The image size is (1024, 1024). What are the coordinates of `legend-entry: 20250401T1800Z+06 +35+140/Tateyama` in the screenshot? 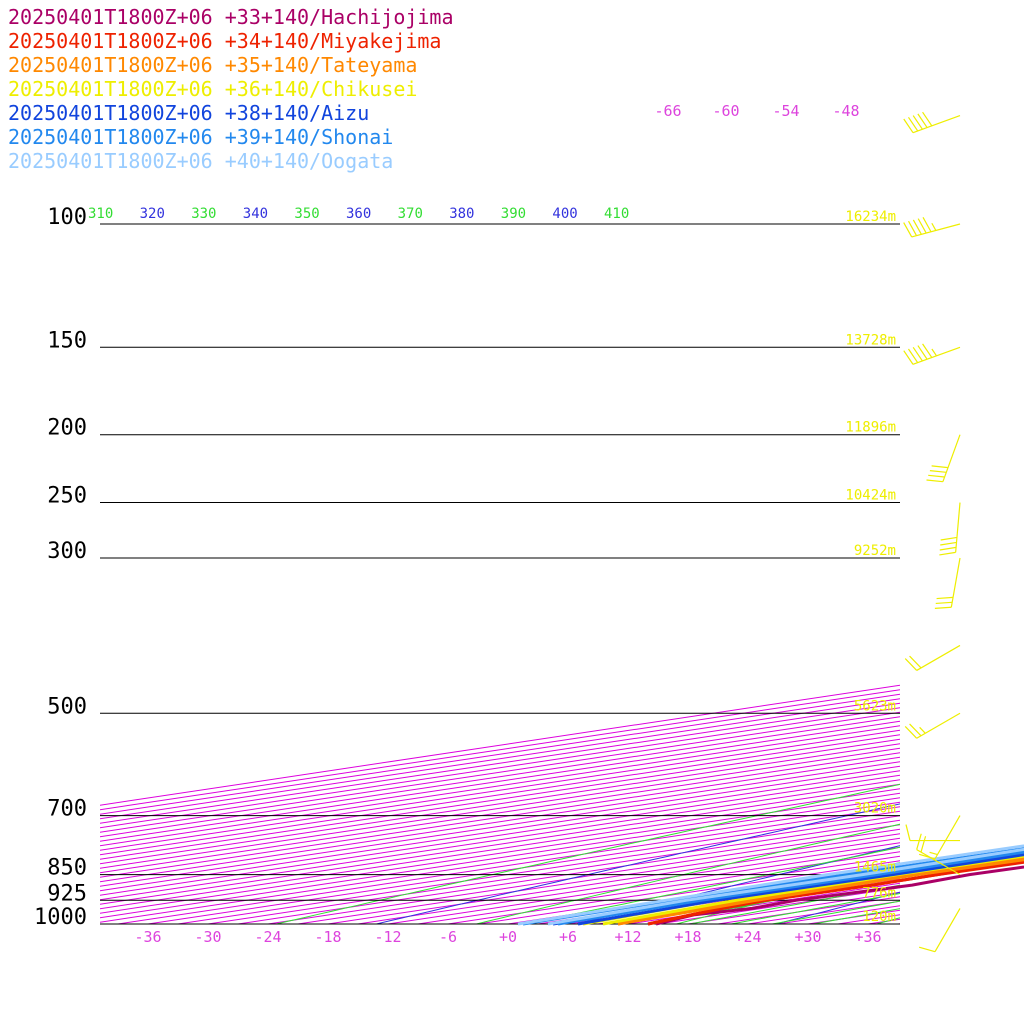 It's located at (212, 65).